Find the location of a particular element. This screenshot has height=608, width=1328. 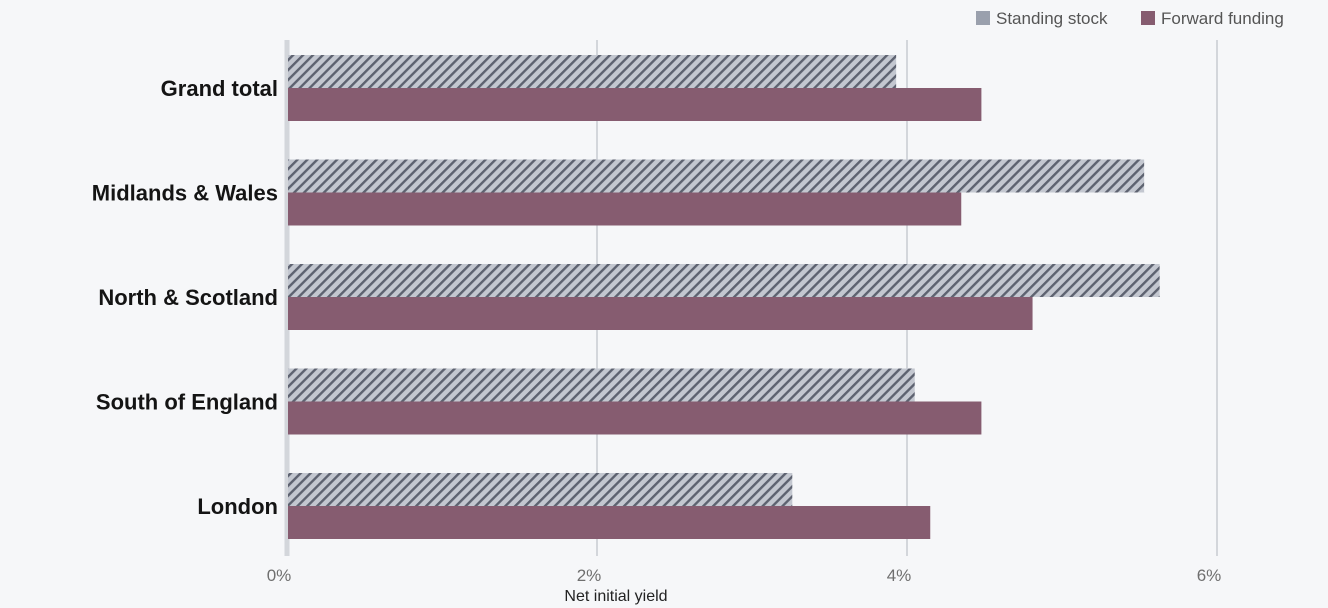

legend: Standing stock Forward funding is located at coordinates (1130, 18).